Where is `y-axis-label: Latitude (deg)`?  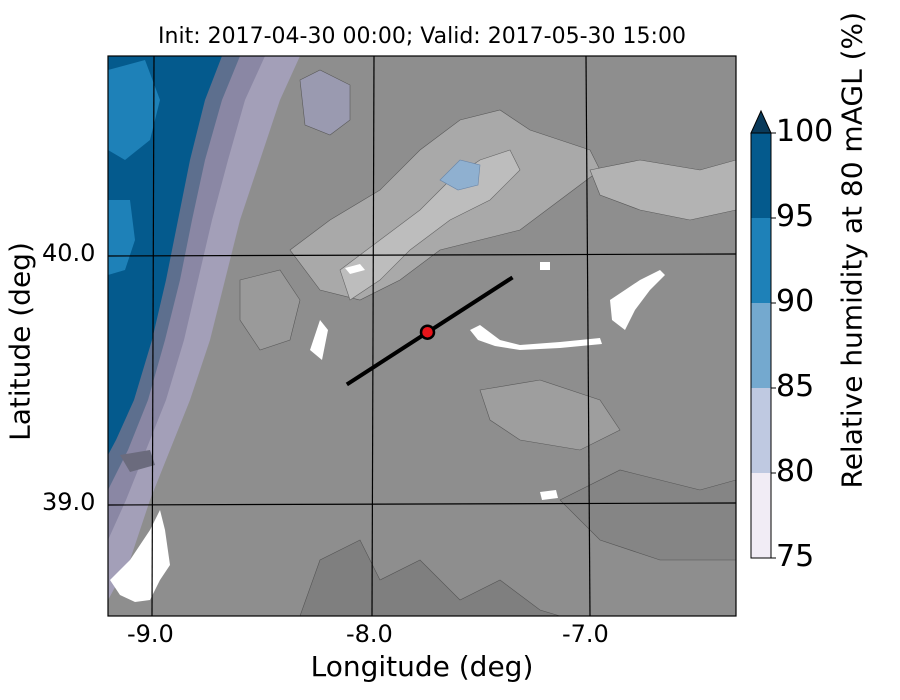
y-axis-label: Latitude (deg) is located at coordinates (20, 341).